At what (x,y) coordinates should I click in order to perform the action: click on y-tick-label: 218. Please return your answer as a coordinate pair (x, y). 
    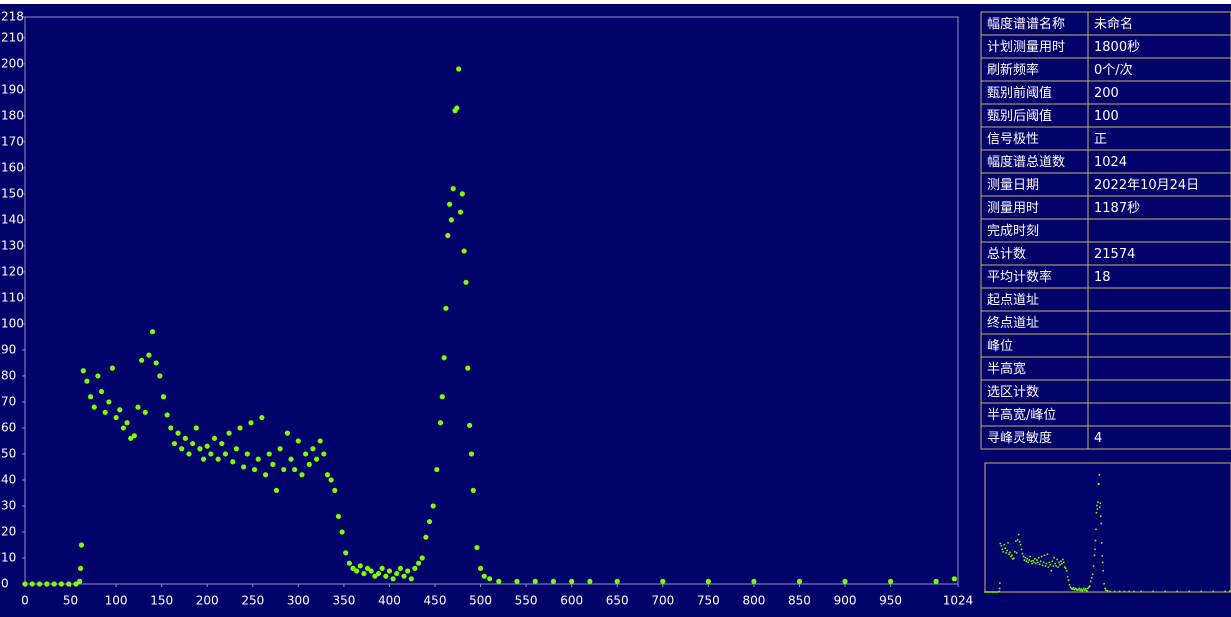
    Looking at the image, I should click on (12, 17).